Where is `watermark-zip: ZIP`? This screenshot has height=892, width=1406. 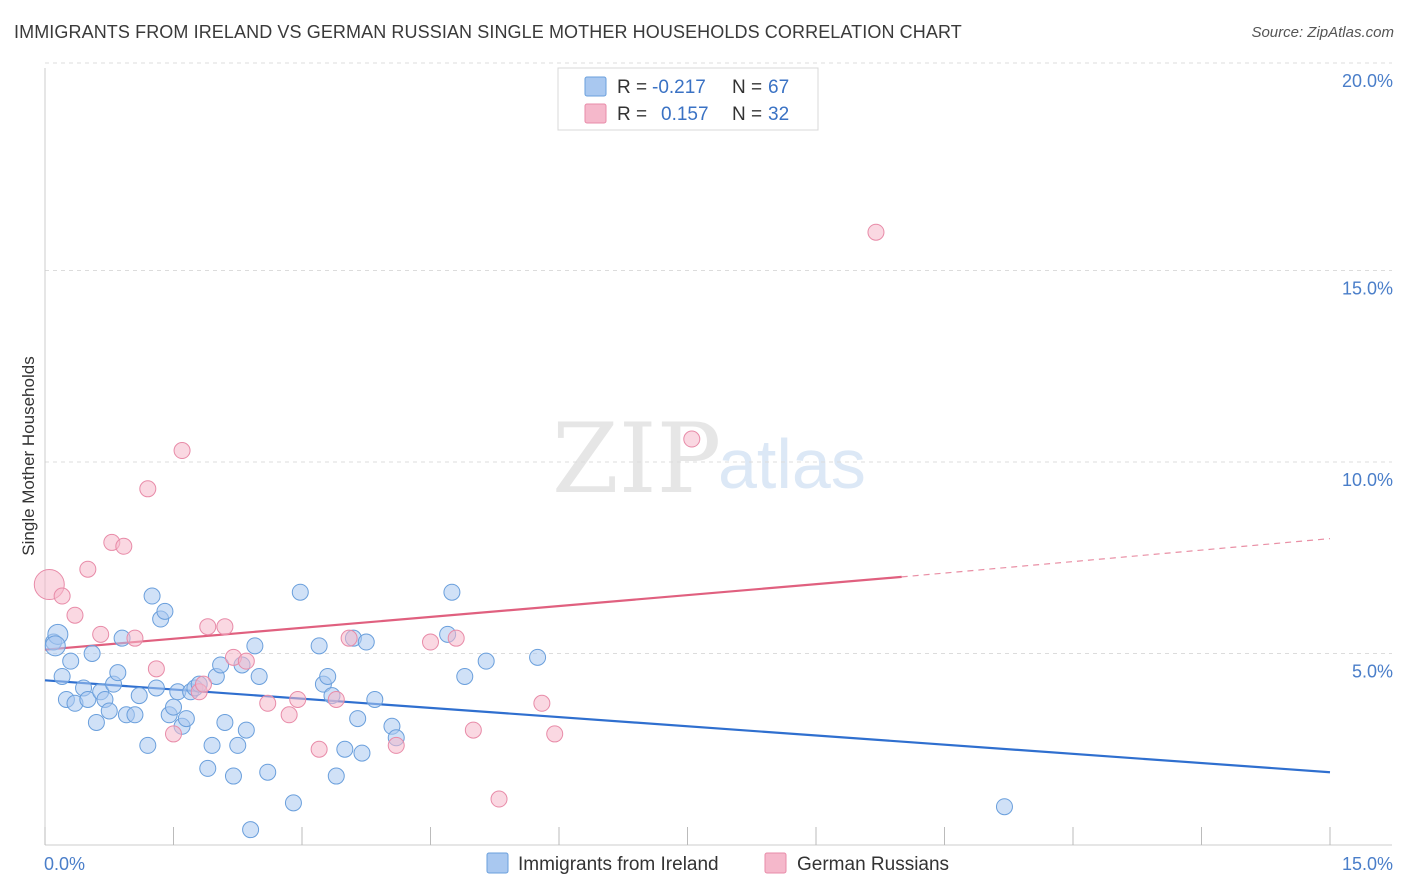
watermark-zip: ZIP is located at coordinates (636, 459).